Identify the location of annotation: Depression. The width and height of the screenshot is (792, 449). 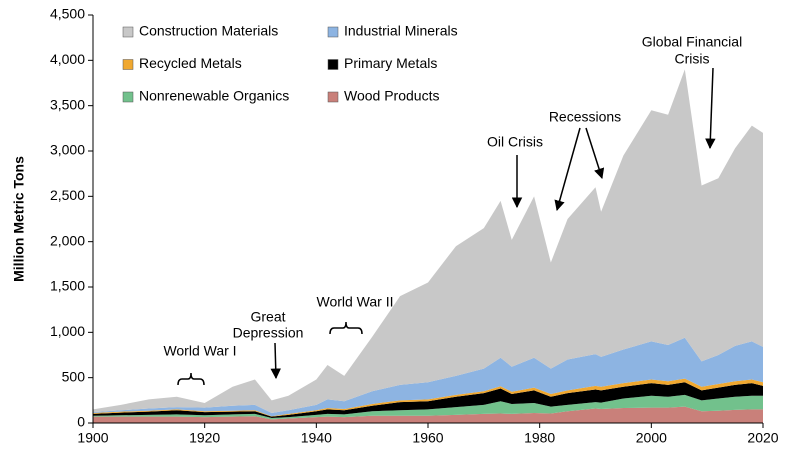
(268, 333).